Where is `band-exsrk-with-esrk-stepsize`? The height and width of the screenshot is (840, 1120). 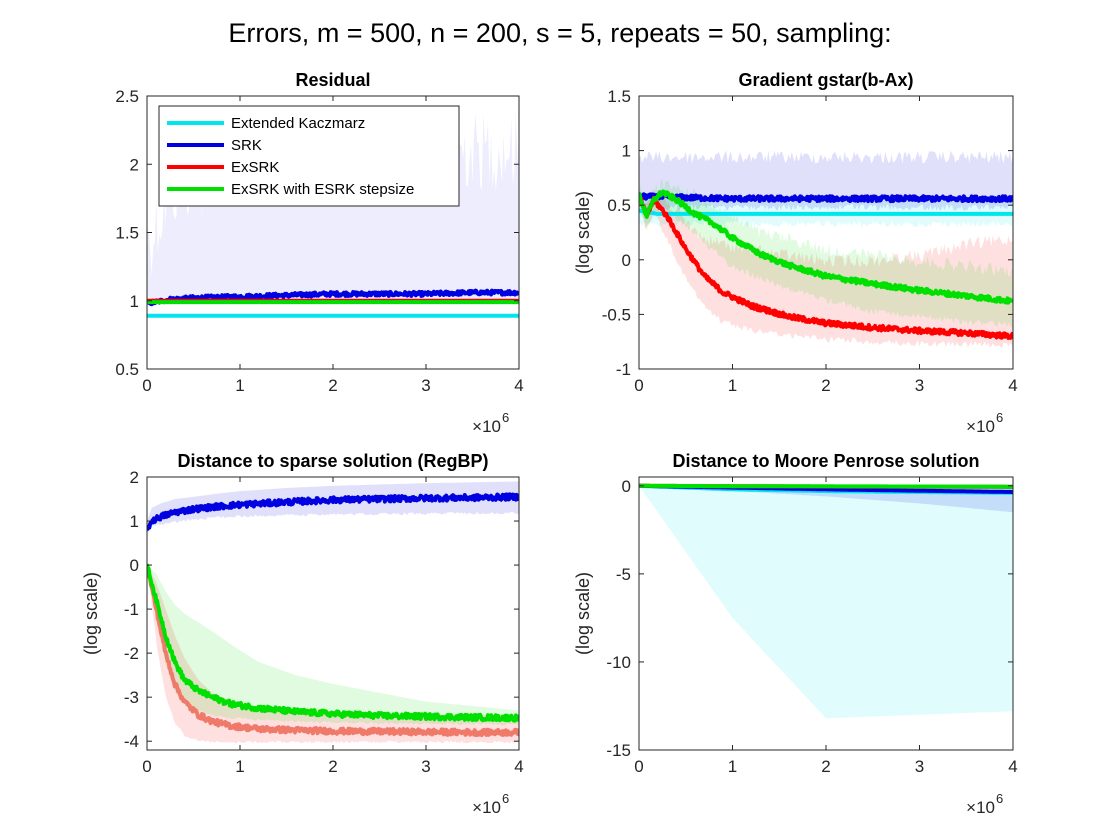
band-exsrk-with-esrk-stepsize is located at coordinates (333, 644).